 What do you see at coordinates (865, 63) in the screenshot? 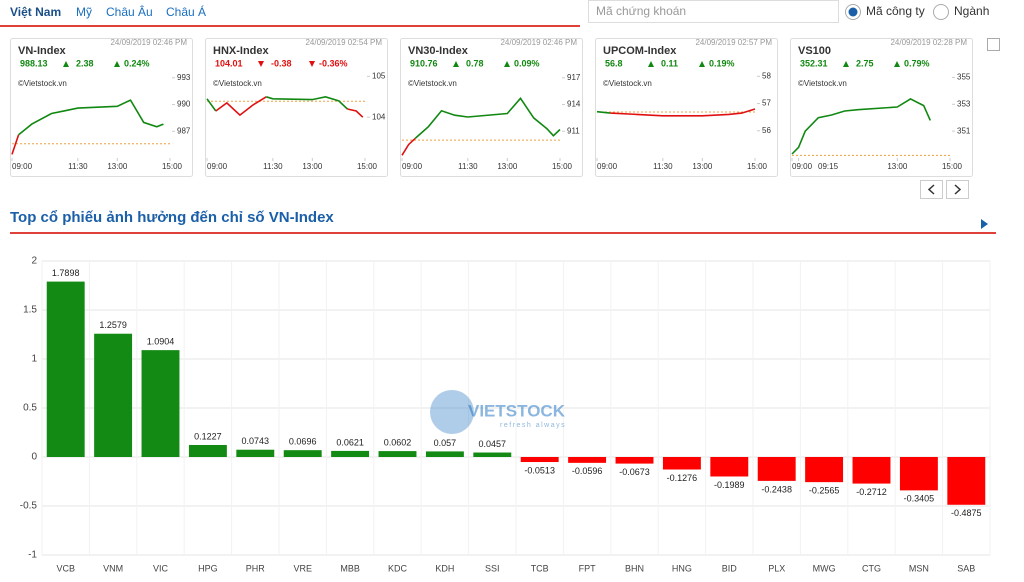
I see `index-change: 2.75` at bounding box center [865, 63].